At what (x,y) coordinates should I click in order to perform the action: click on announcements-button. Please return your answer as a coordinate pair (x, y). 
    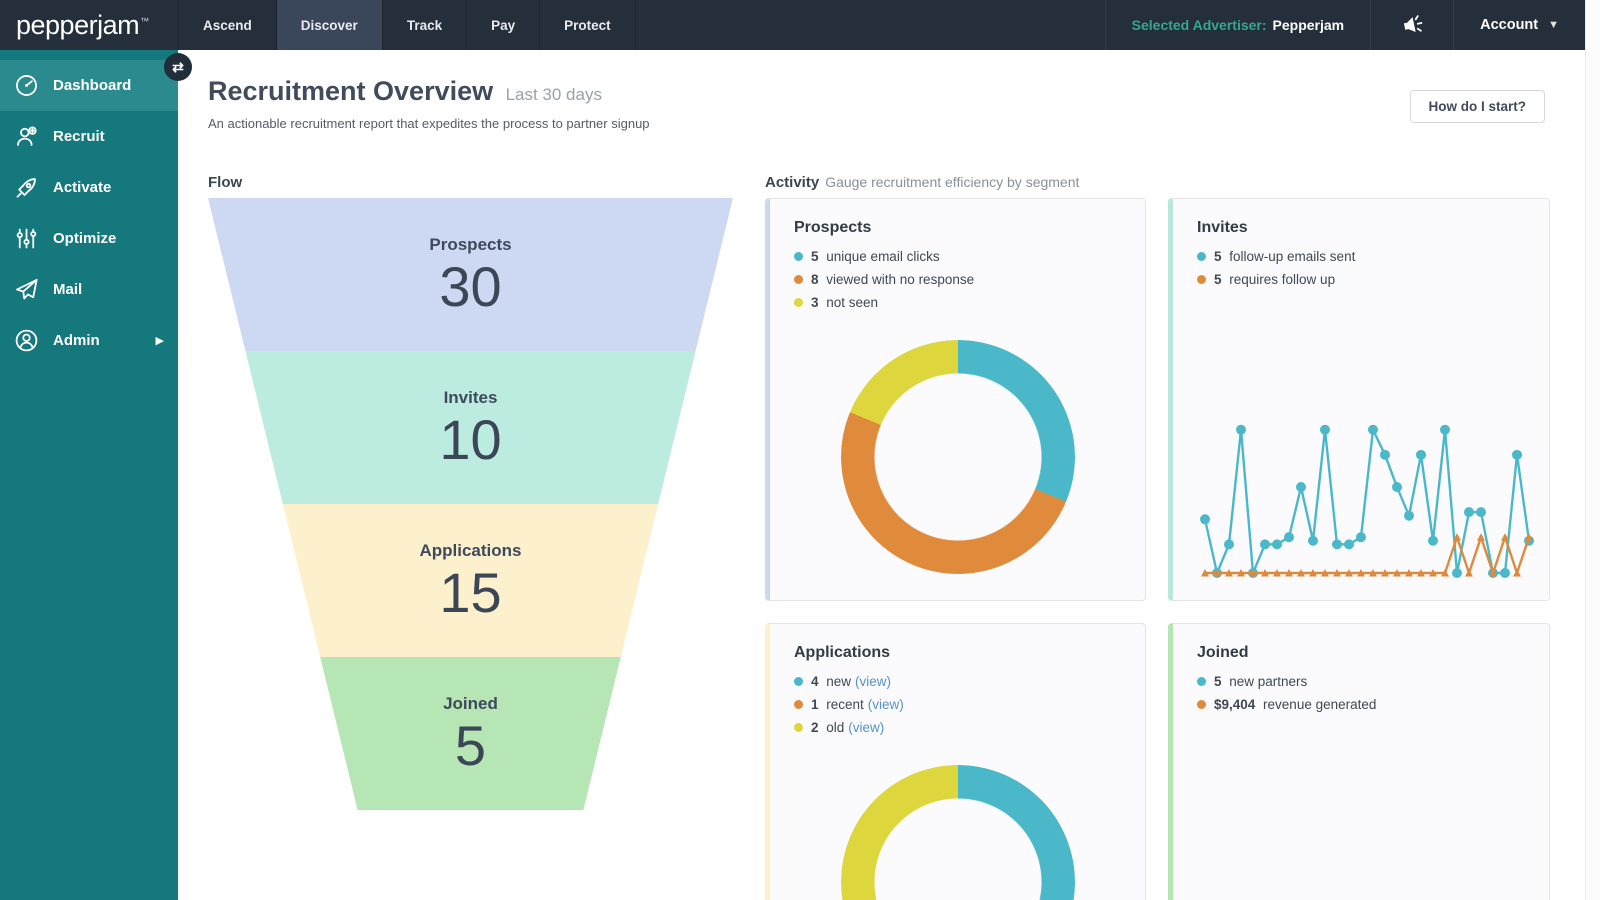
    Looking at the image, I should click on (1411, 25).